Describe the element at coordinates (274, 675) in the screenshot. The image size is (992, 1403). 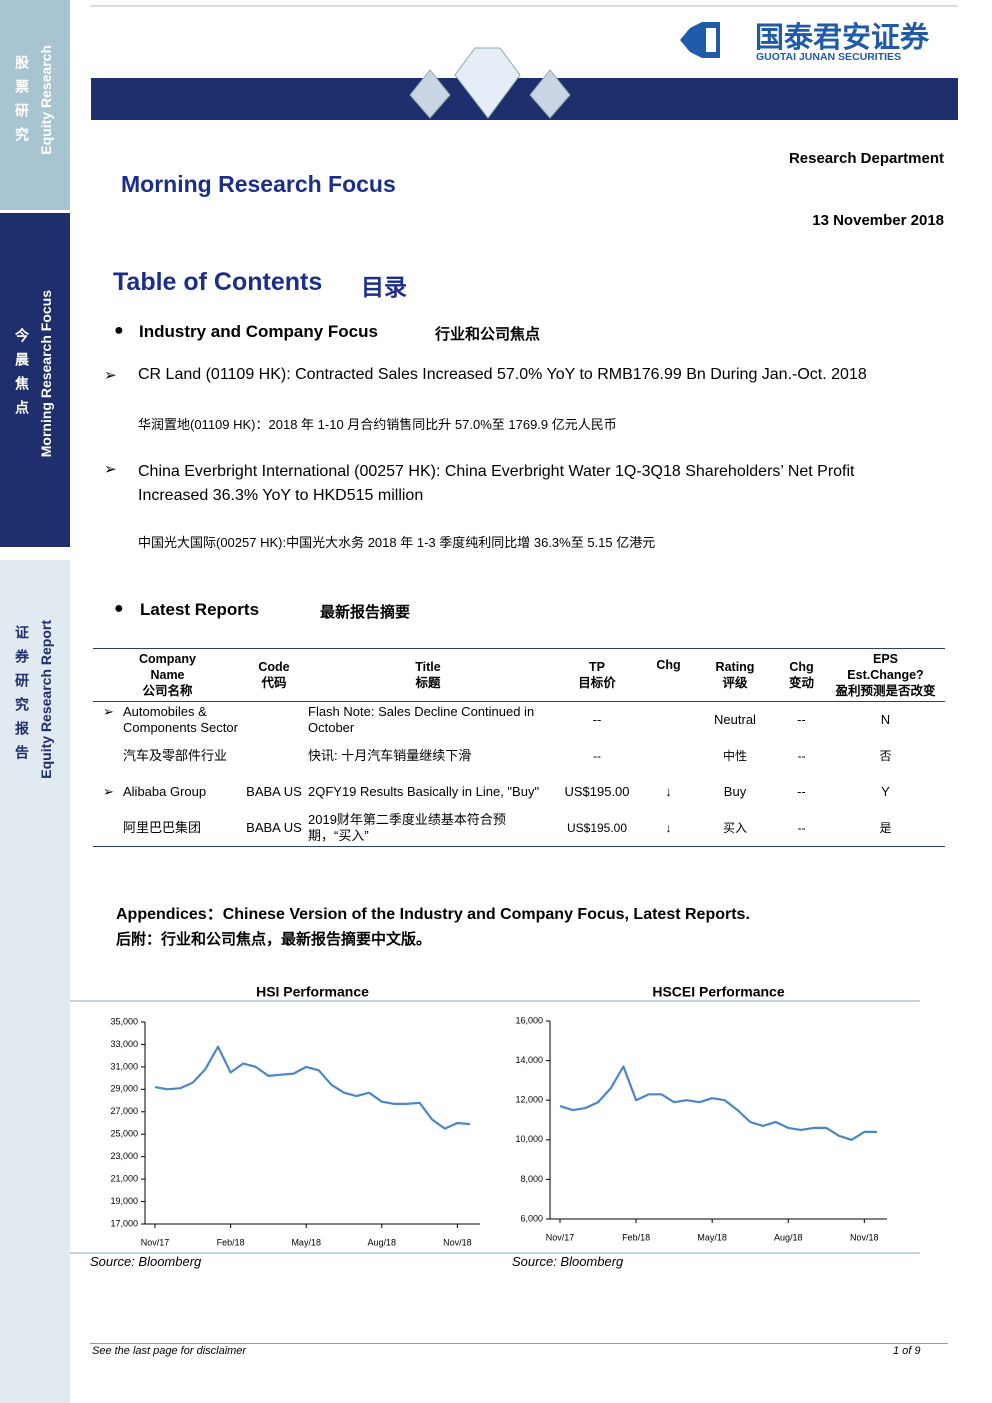
I see `th: Code 代码` at that location.